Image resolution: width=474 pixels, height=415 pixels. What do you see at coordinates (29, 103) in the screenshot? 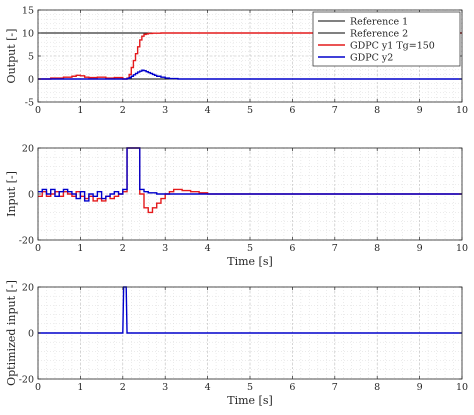
I see `y-tick-label: -5` at bounding box center [29, 103].